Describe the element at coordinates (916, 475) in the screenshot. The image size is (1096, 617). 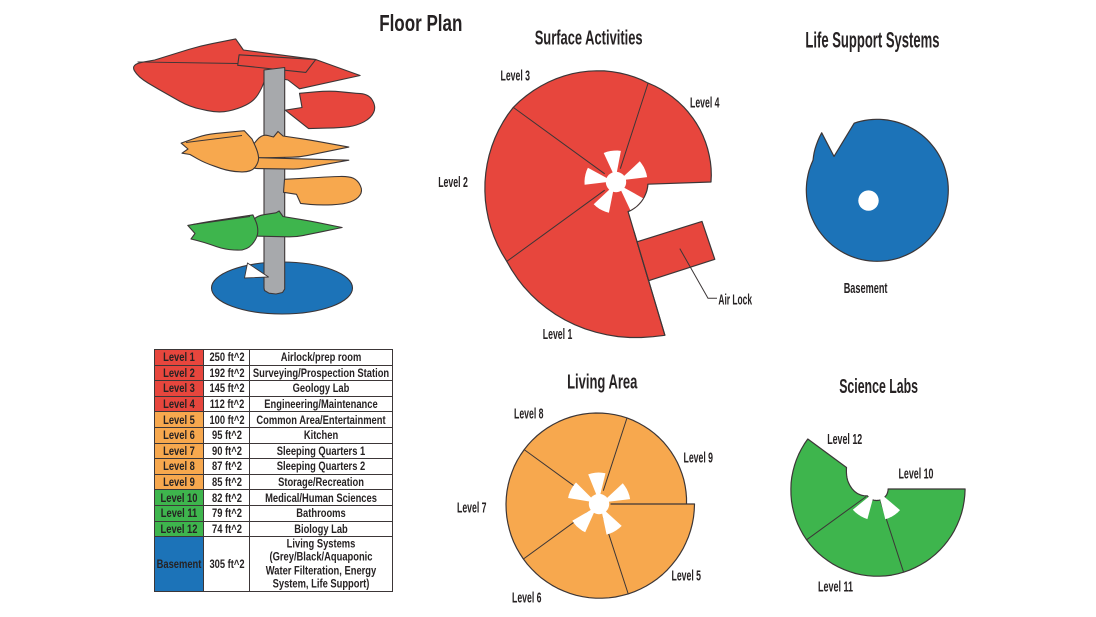
I see `svg-text: Level 10` at that location.